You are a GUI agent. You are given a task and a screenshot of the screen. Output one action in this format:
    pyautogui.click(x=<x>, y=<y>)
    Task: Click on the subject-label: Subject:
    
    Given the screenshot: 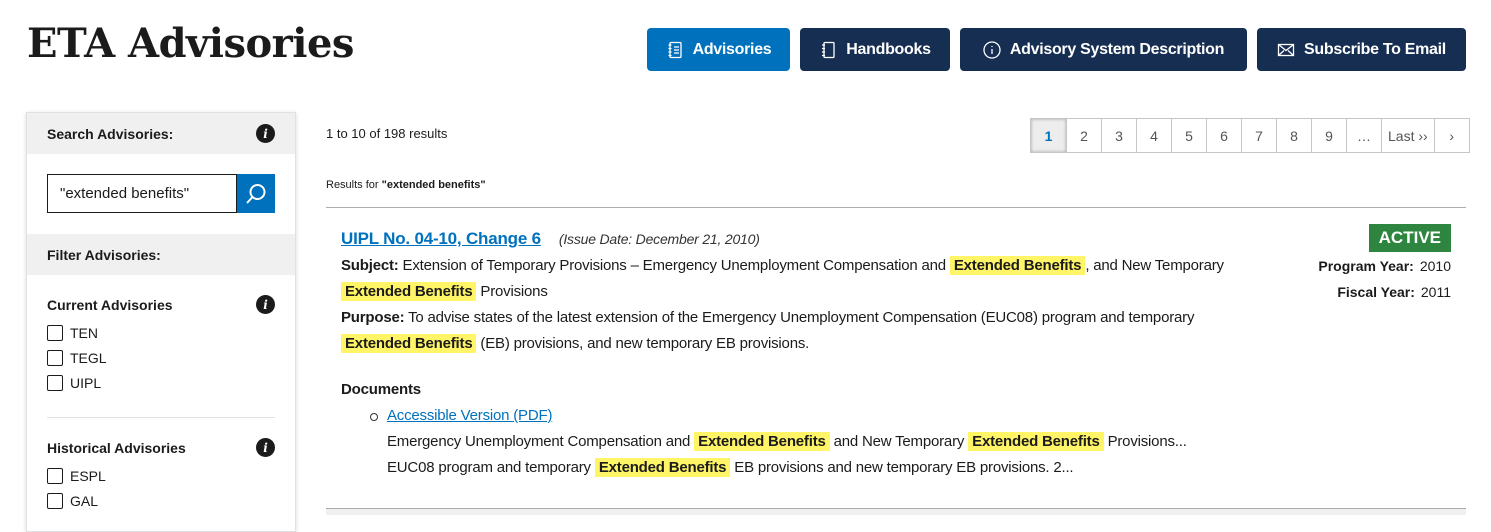 What is the action you would take?
    pyautogui.click(x=370, y=265)
    